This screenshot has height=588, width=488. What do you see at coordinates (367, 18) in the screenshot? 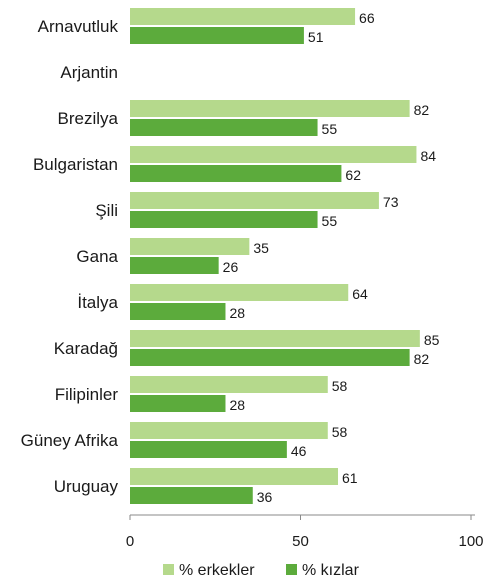
I see `data-label: 66` at bounding box center [367, 18].